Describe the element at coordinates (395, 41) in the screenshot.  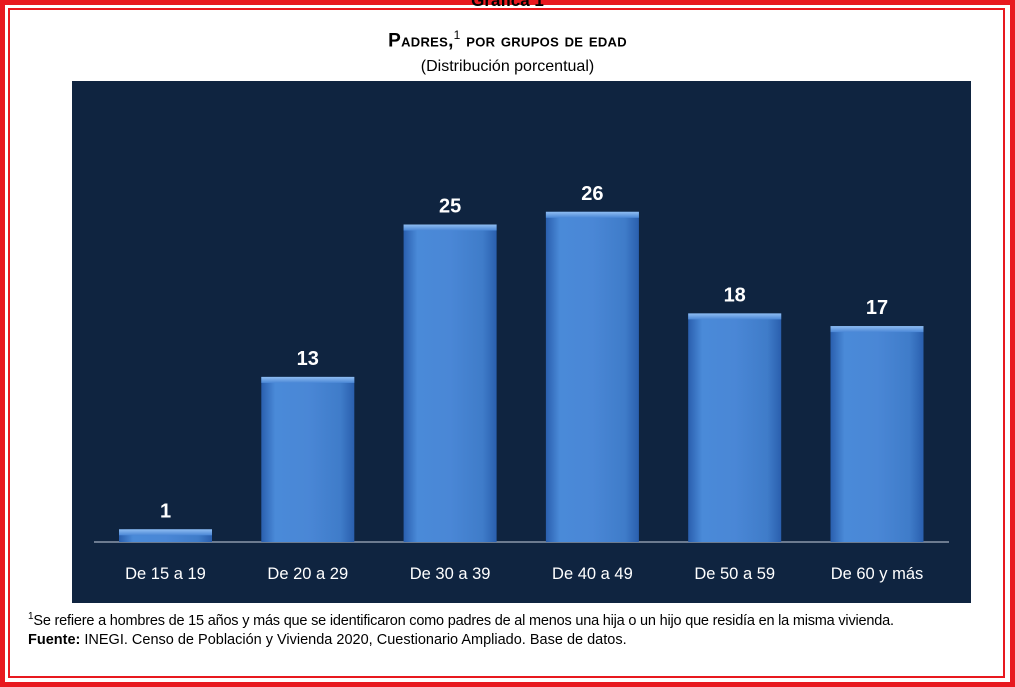
I see `title-first-letter: P` at that location.